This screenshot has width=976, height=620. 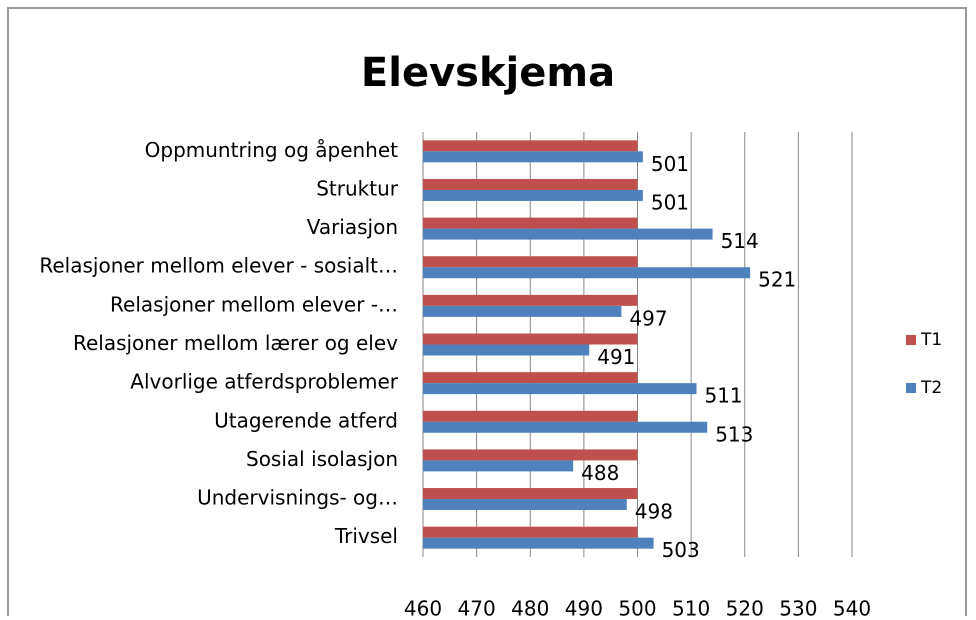 What do you see at coordinates (740, 241) in the screenshot?
I see `data-label: 514` at bounding box center [740, 241].